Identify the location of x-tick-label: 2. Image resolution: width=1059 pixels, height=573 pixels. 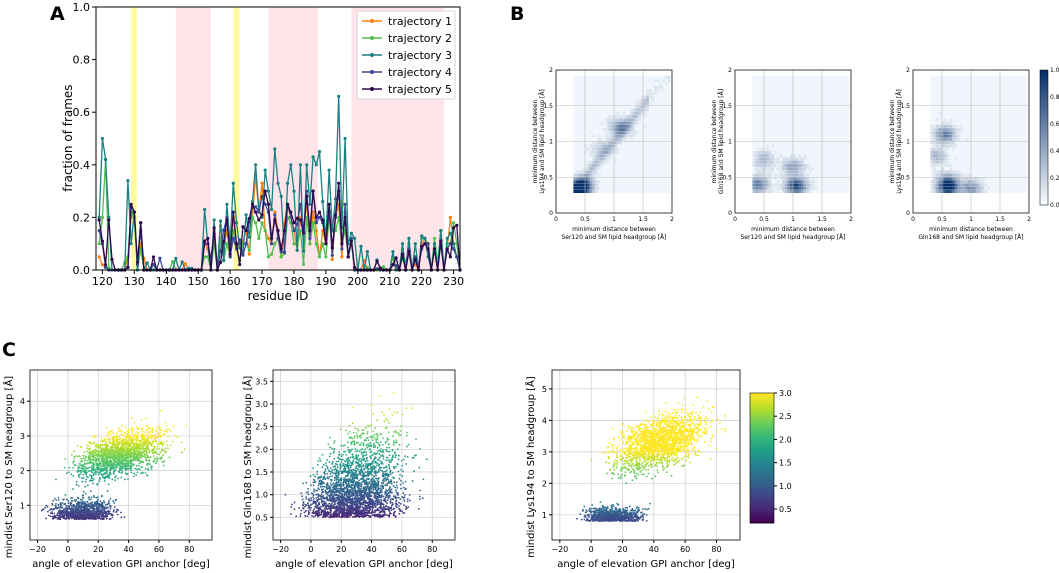
(672, 219).